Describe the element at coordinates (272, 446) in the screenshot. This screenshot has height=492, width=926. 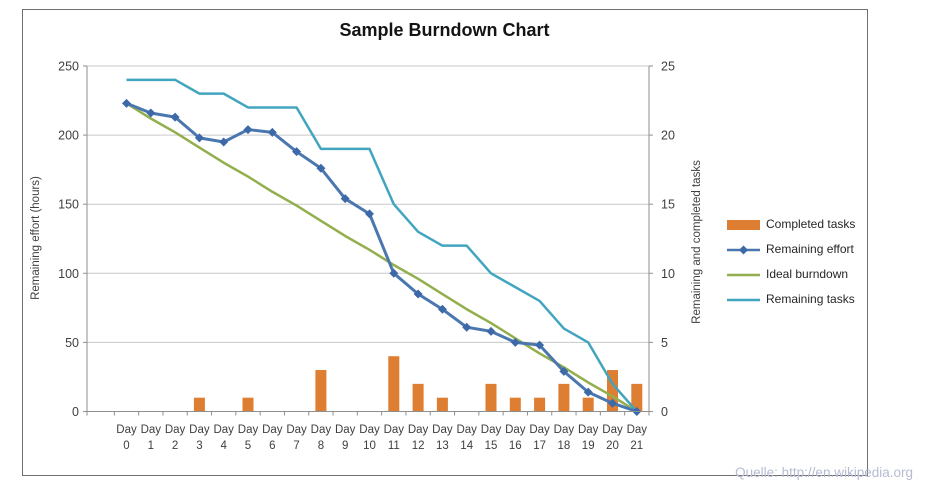
I see `svg-text: 6` at that location.